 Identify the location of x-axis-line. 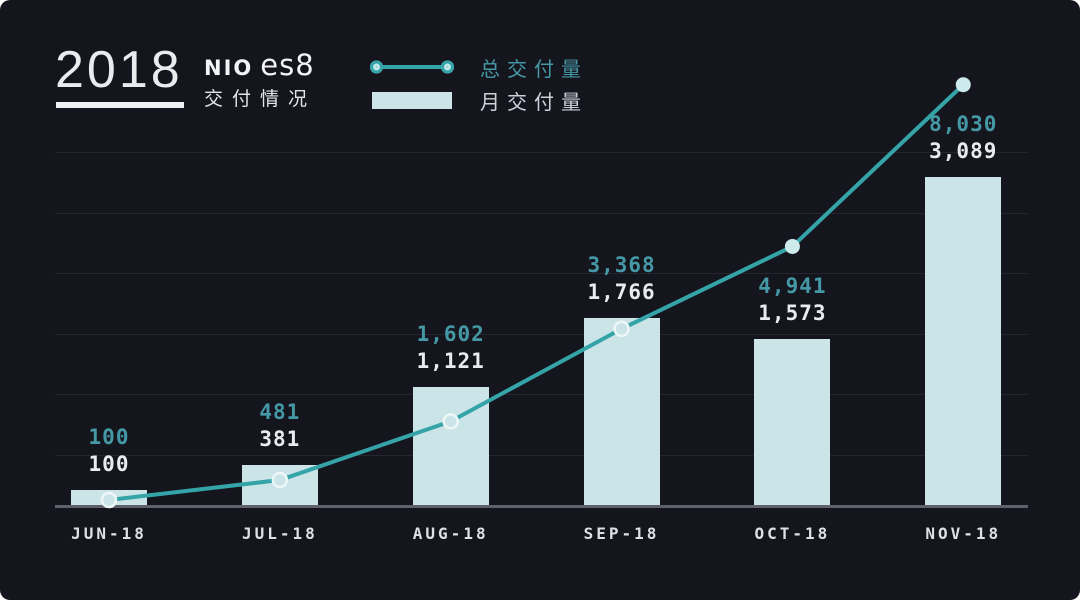
(541, 506).